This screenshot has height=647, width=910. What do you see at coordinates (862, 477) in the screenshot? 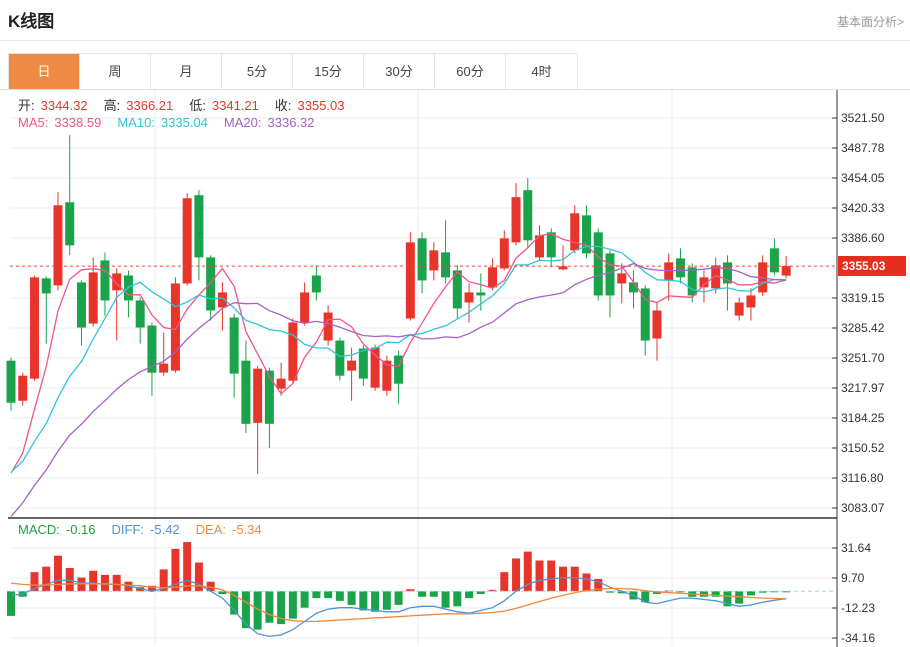
I see `axis-label: 3116.80` at bounding box center [862, 477].